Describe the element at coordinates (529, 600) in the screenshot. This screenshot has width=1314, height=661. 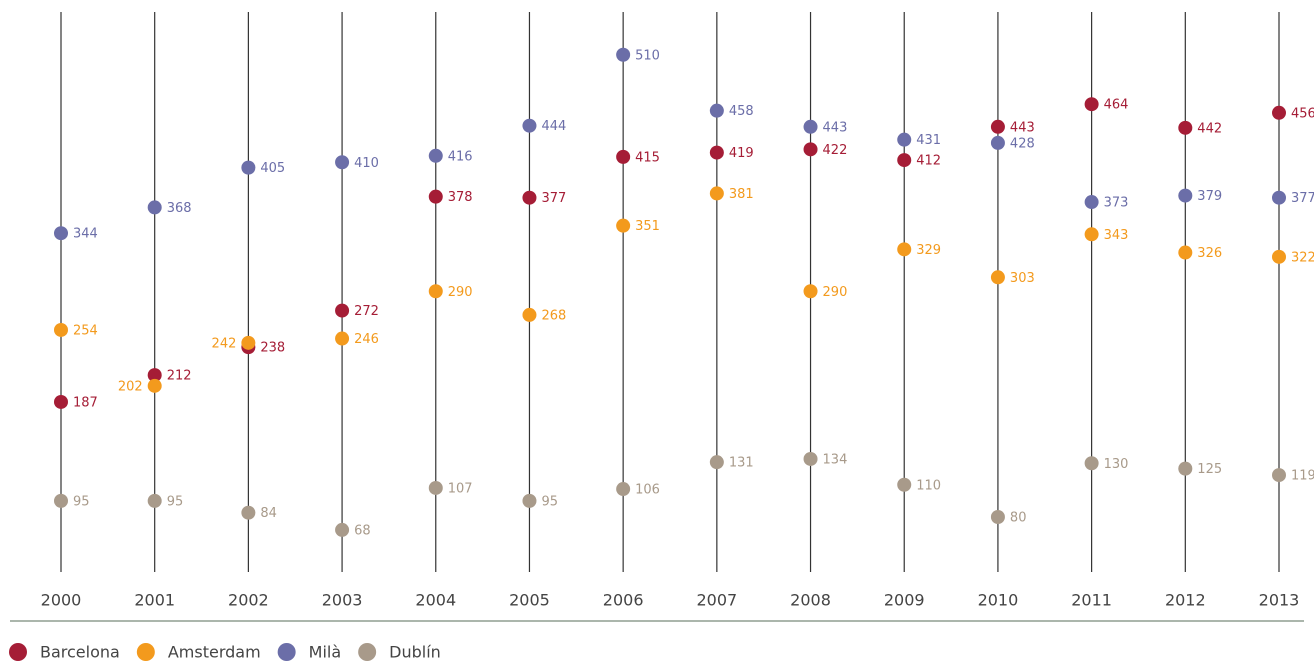
I see `x-tick-label: 2005` at that location.